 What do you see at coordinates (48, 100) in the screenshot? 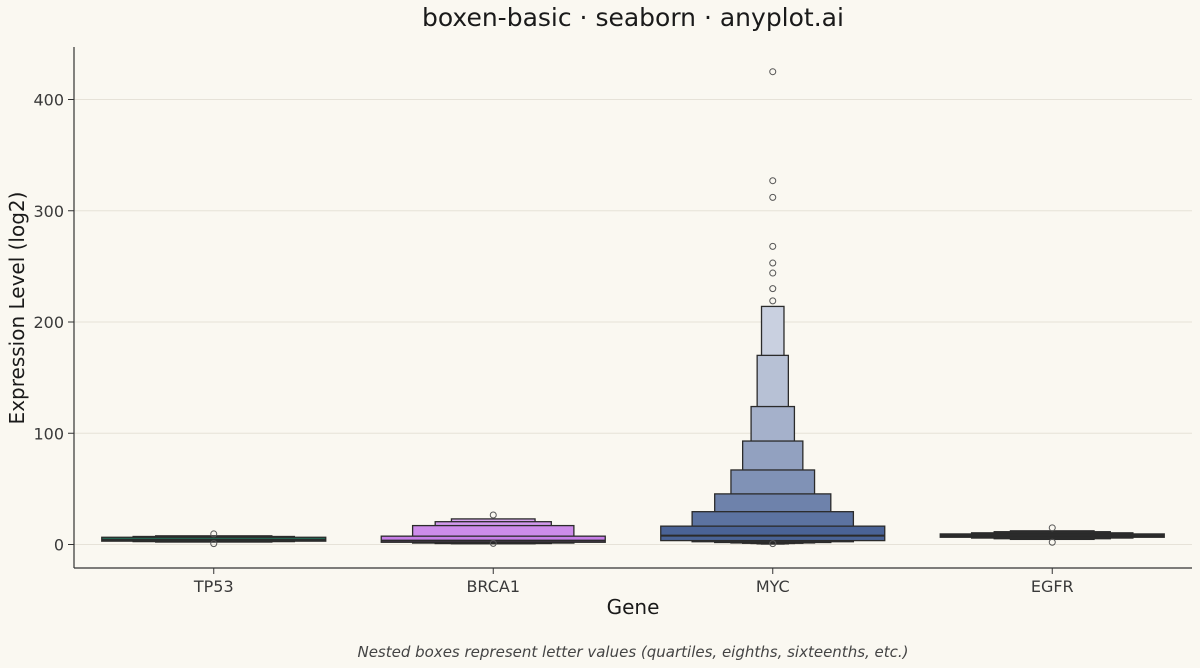
I see `y-tick-label: 400` at bounding box center [48, 100].